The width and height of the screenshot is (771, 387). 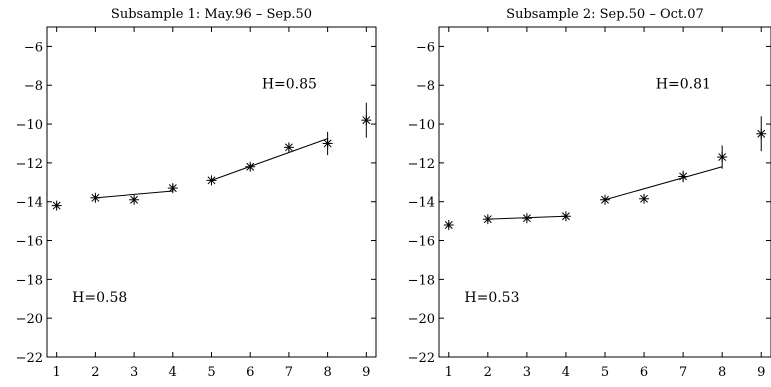 I want to click on chart-title: Subsample 2: Sep.50 – Oct.07, so click(x=605, y=14).